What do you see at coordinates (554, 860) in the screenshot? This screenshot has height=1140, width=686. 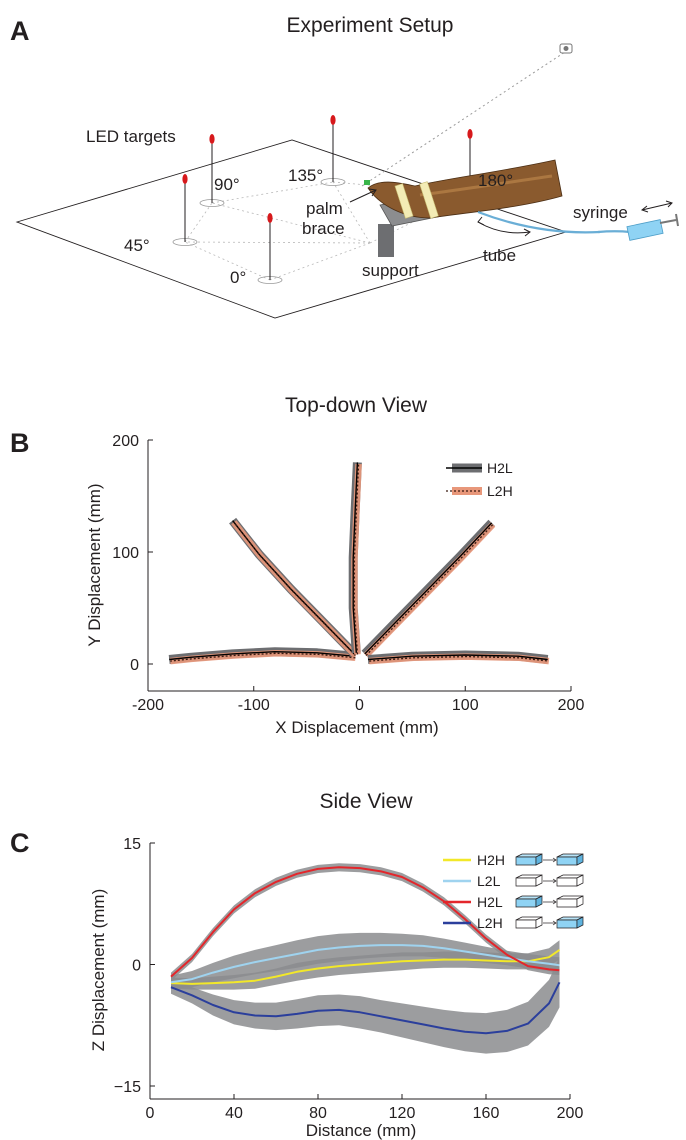 I see `legend-c-arrowhead-h2h` at bounding box center [554, 860].